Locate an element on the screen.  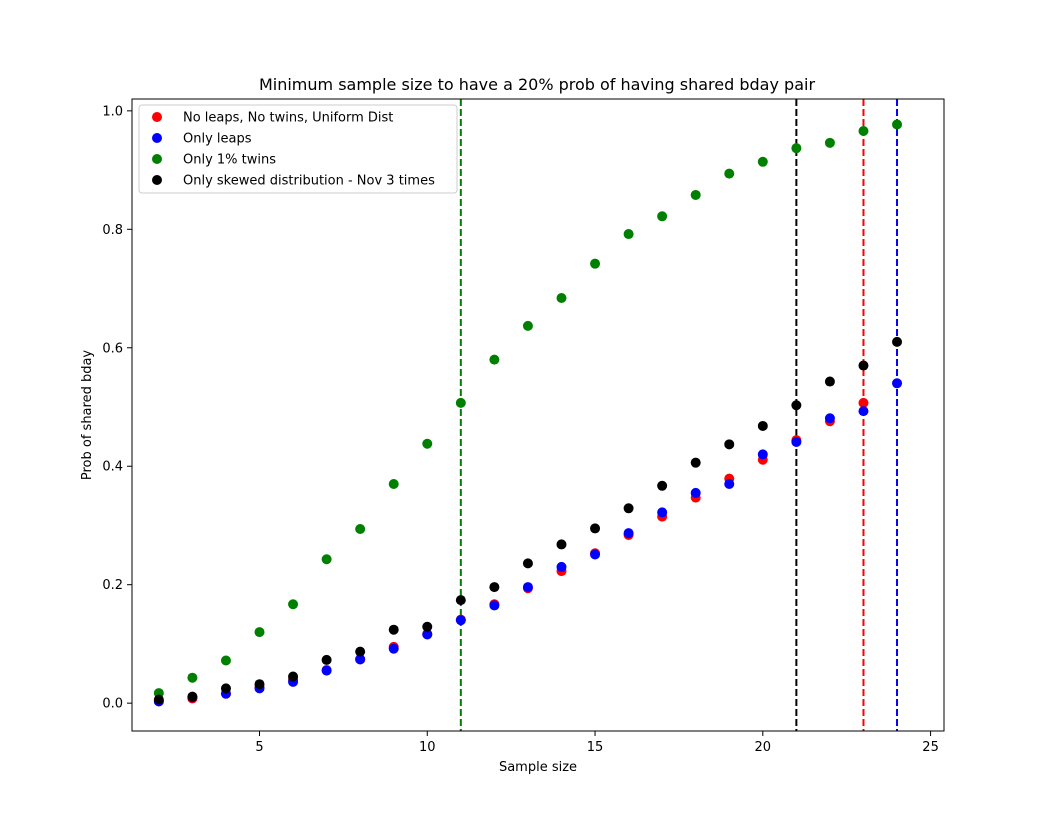
point-only-1-twins-x15 is located at coordinates (595, 263).